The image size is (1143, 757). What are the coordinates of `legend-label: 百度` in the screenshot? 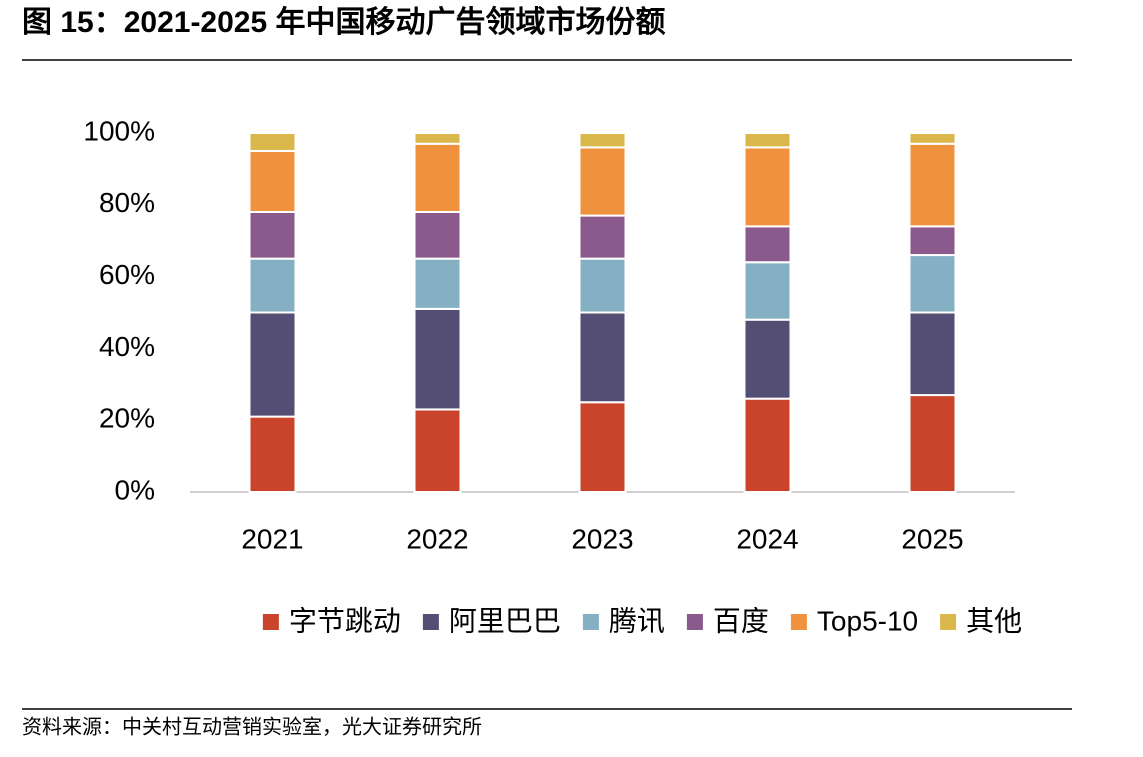 It's located at (741, 620).